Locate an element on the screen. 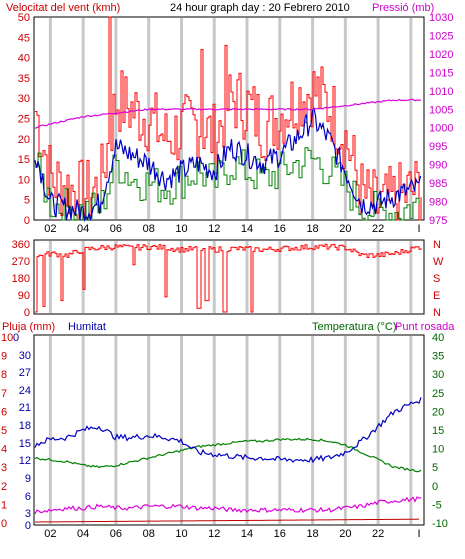 This screenshot has width=465, height=559. humidity-axis-label: Humitat is located at coordinates (87, 327).